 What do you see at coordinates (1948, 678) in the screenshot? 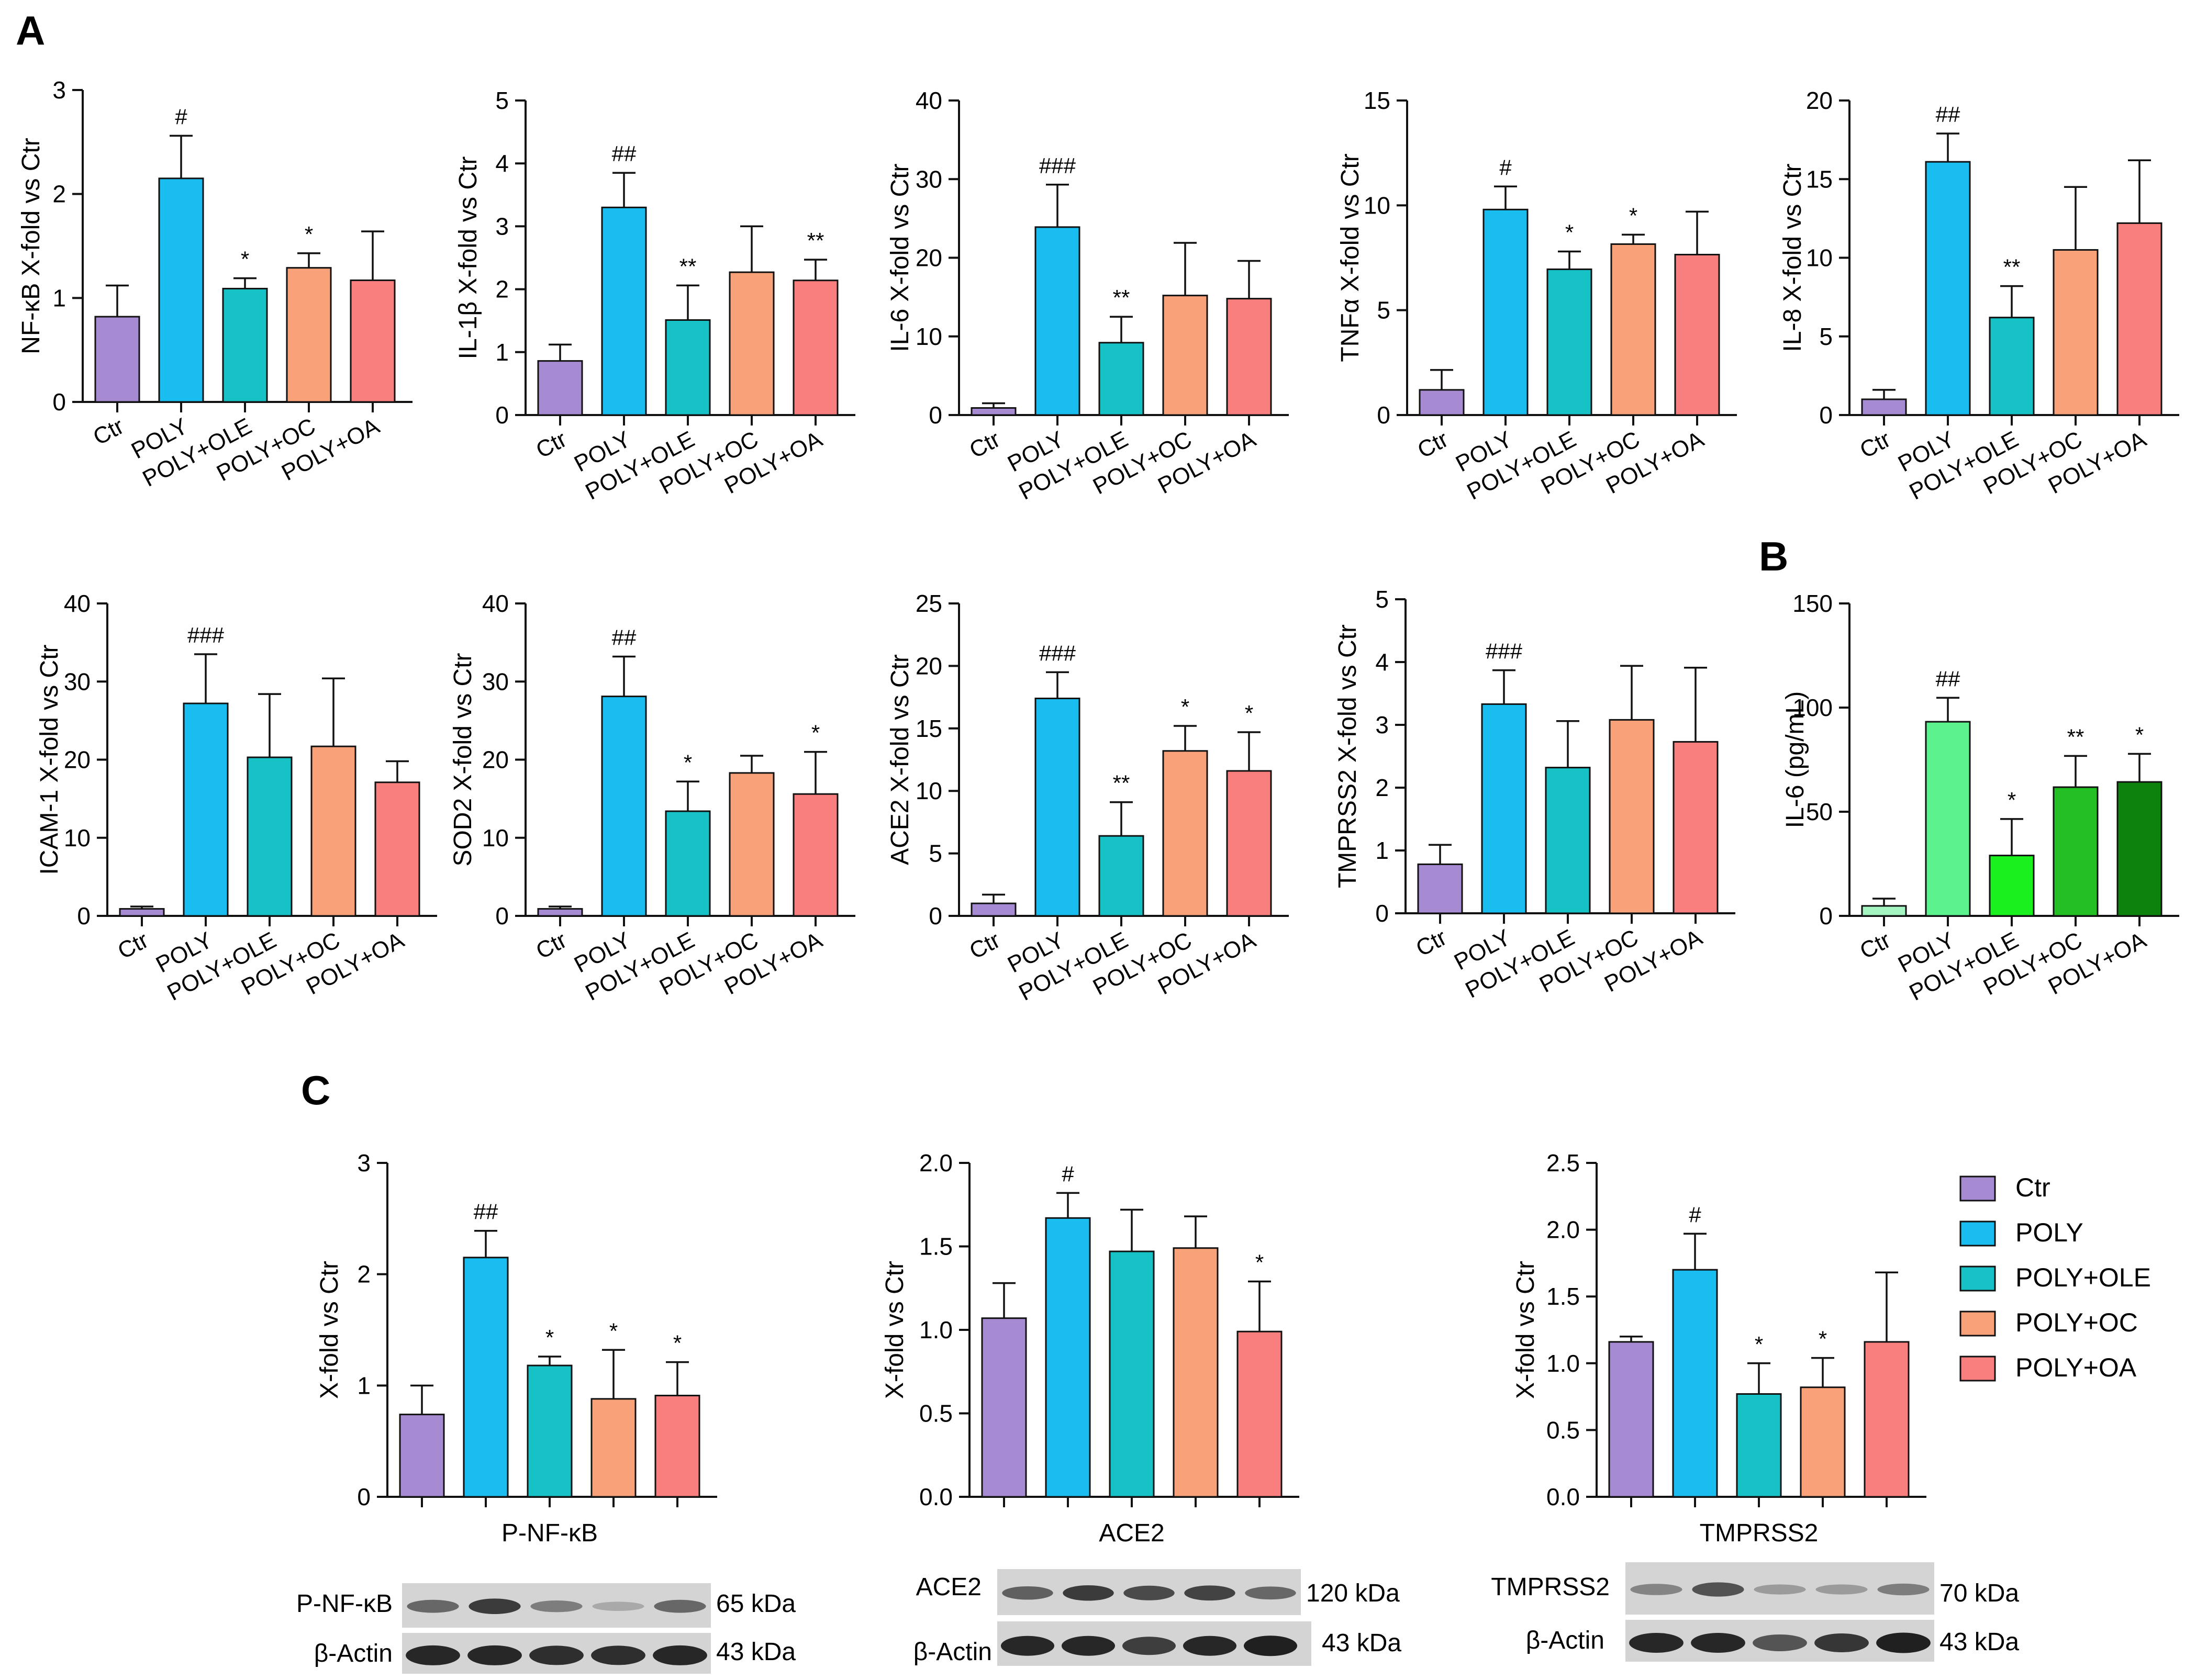
I see `significance-marker: ##` at bounding box center [1948, 678].